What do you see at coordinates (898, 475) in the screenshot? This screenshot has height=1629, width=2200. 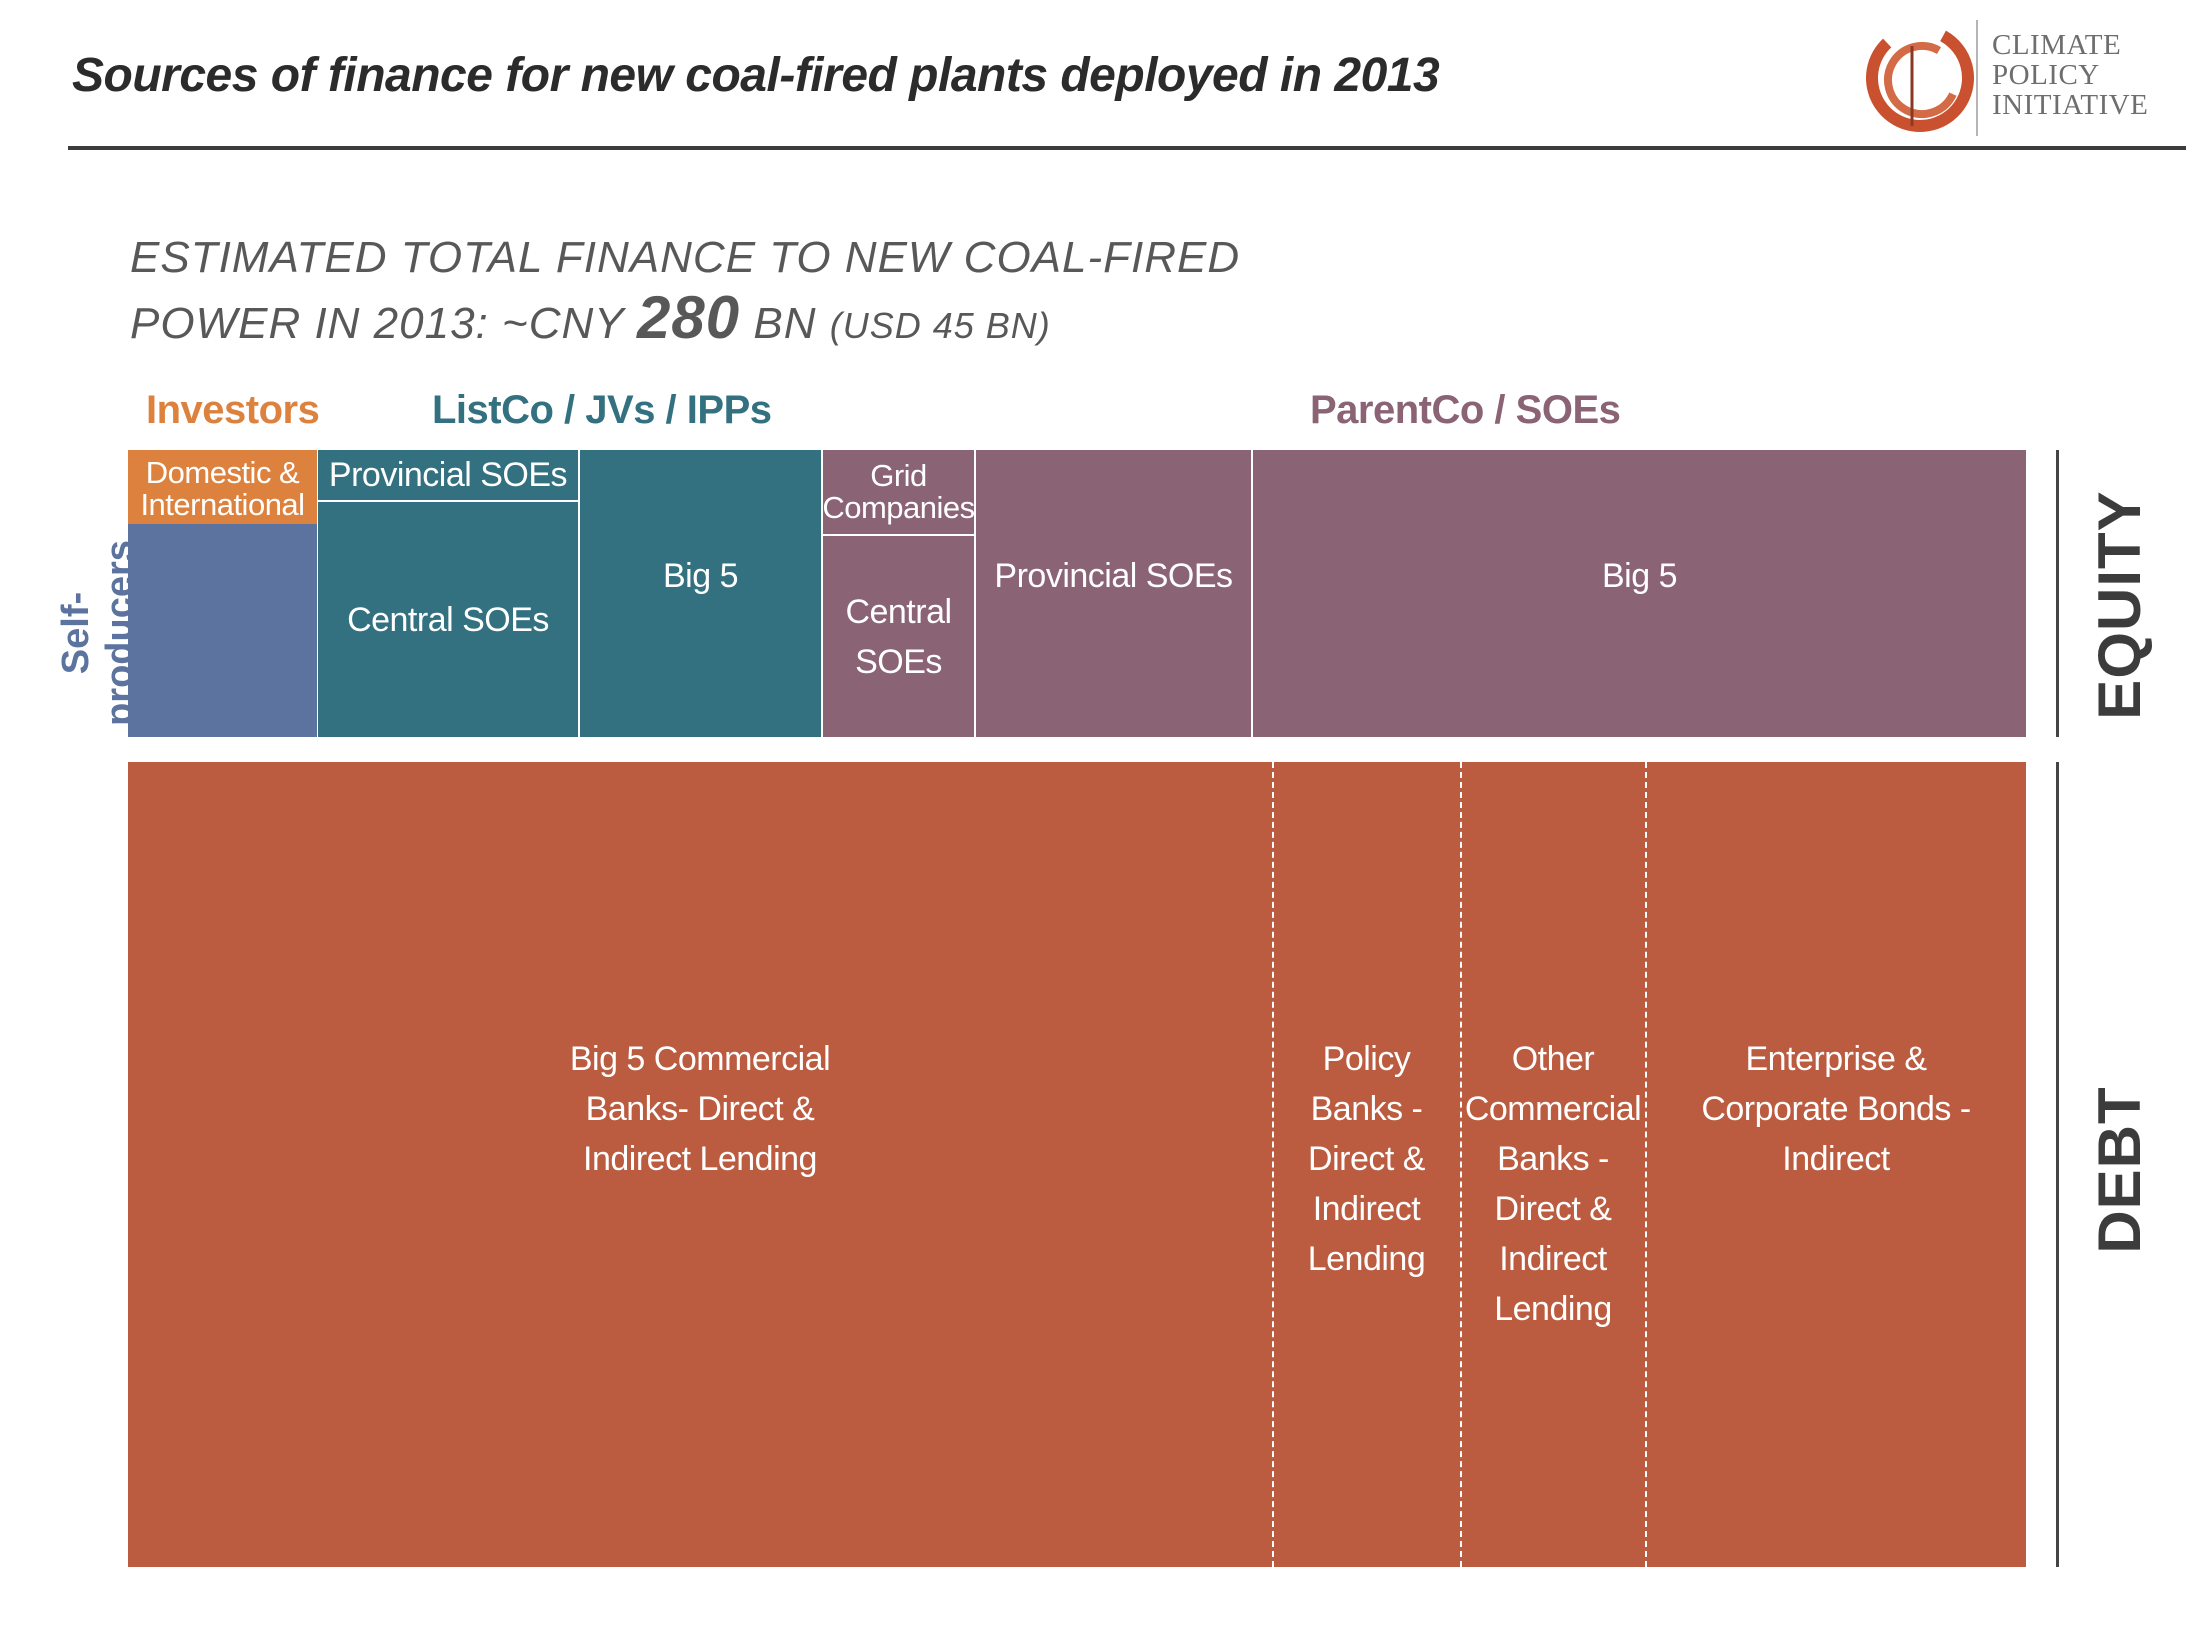 I see `grid-line-1: Grid` at bounding box center [898, 475].